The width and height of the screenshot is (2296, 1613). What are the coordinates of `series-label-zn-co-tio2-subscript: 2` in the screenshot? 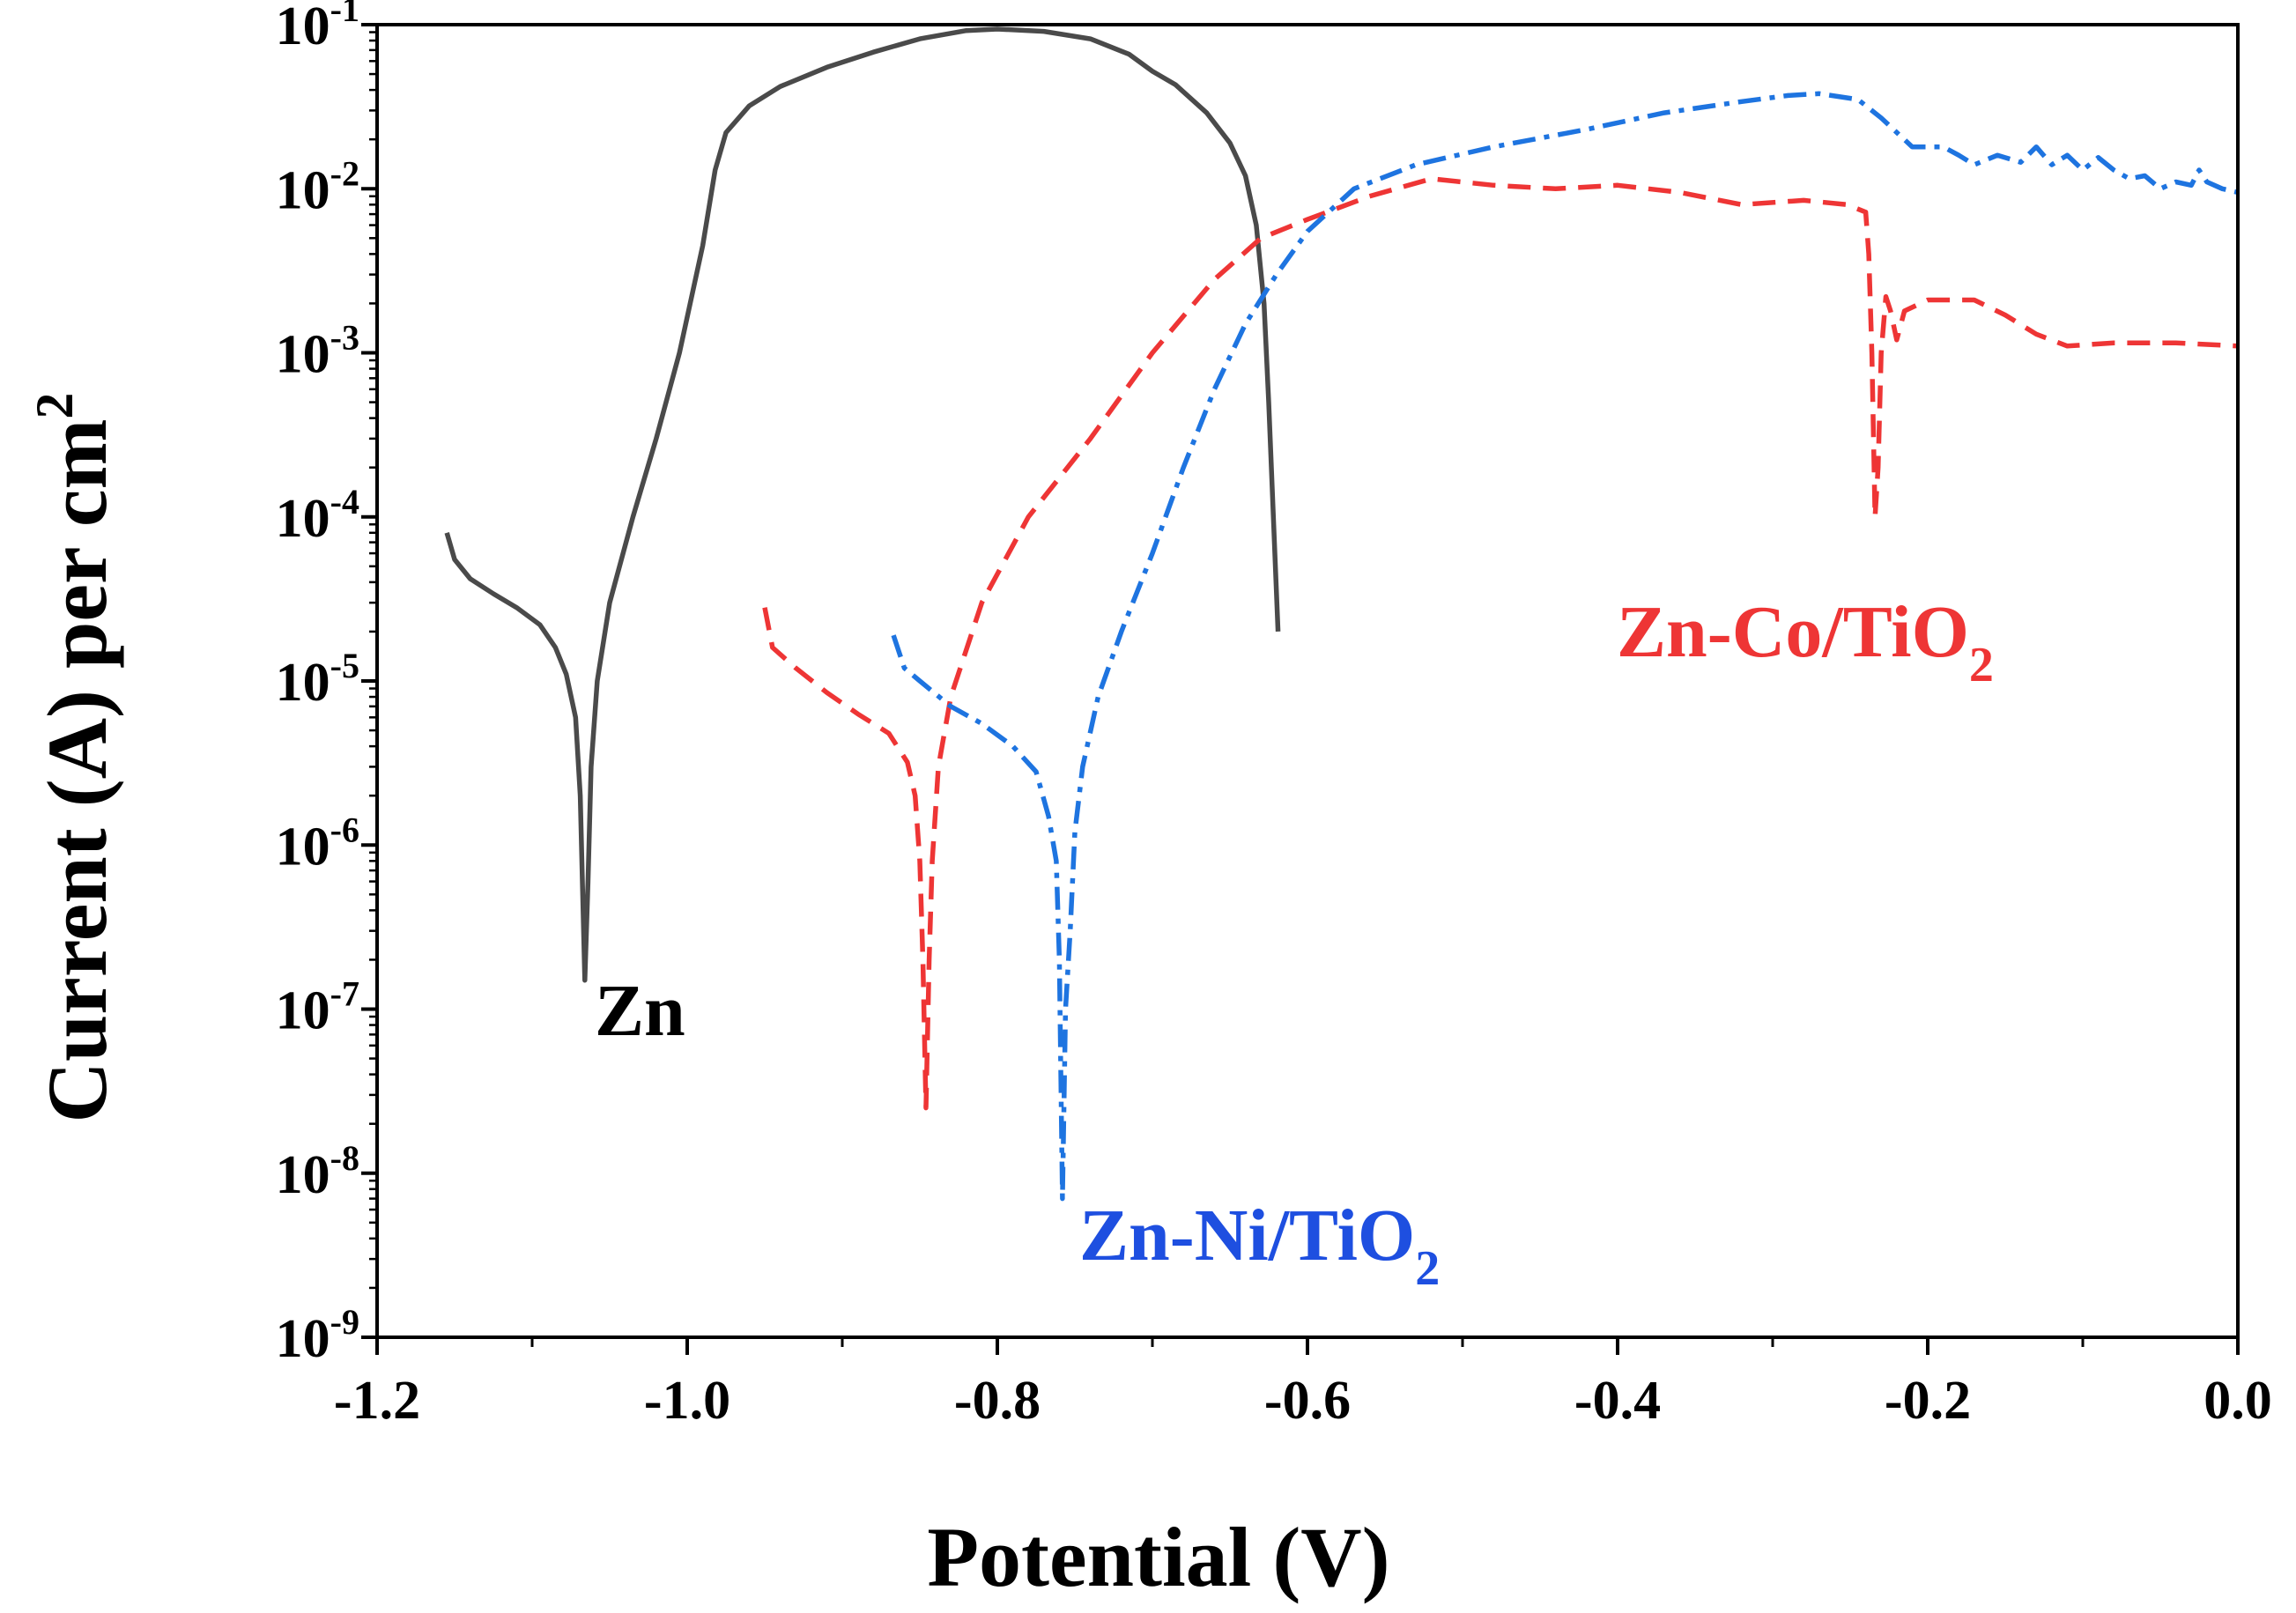 It's located at (1981, 665).